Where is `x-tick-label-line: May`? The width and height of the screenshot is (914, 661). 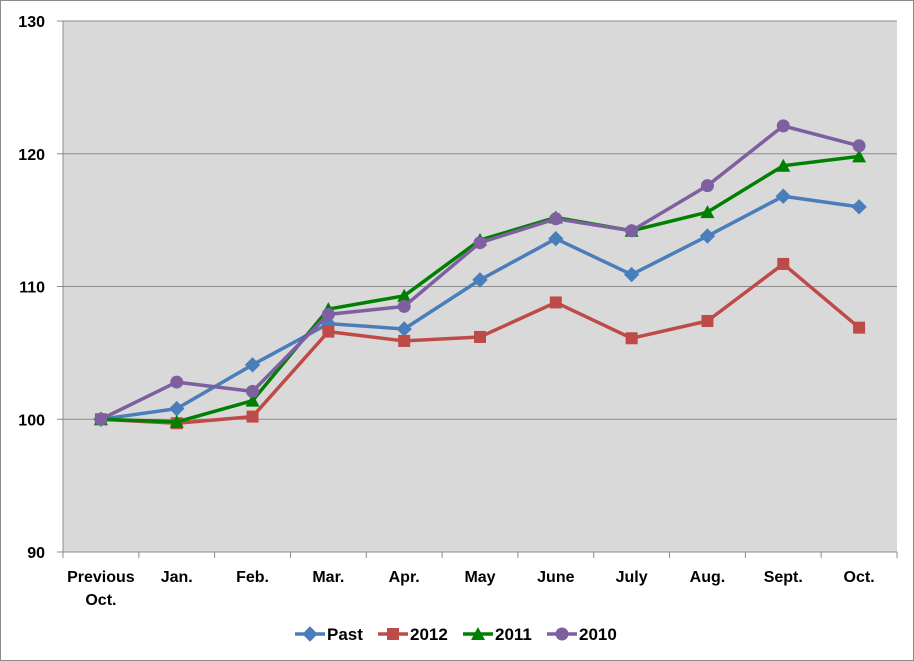
x-tick-label-line: May is located at coordinates (479, 577).